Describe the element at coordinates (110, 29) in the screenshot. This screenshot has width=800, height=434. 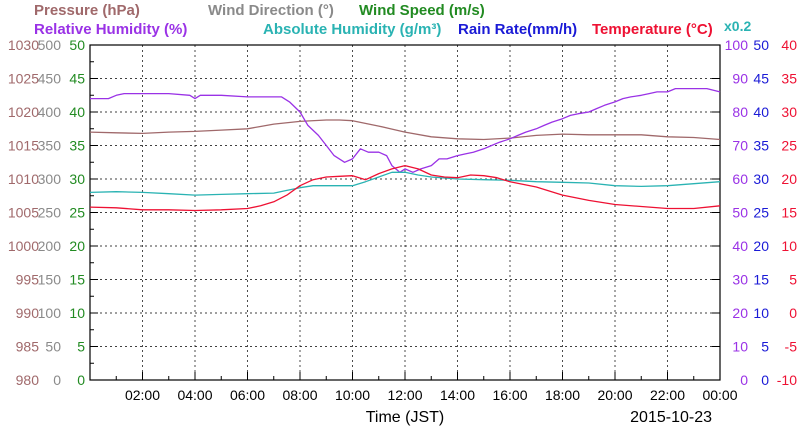
I see `legend-entry: Relative Humidity (%)` at that location.